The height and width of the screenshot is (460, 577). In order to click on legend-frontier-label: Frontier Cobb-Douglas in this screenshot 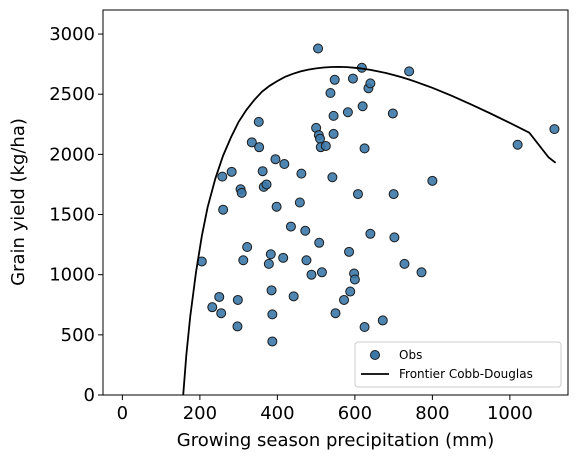, I will do `click(466, 374)`.